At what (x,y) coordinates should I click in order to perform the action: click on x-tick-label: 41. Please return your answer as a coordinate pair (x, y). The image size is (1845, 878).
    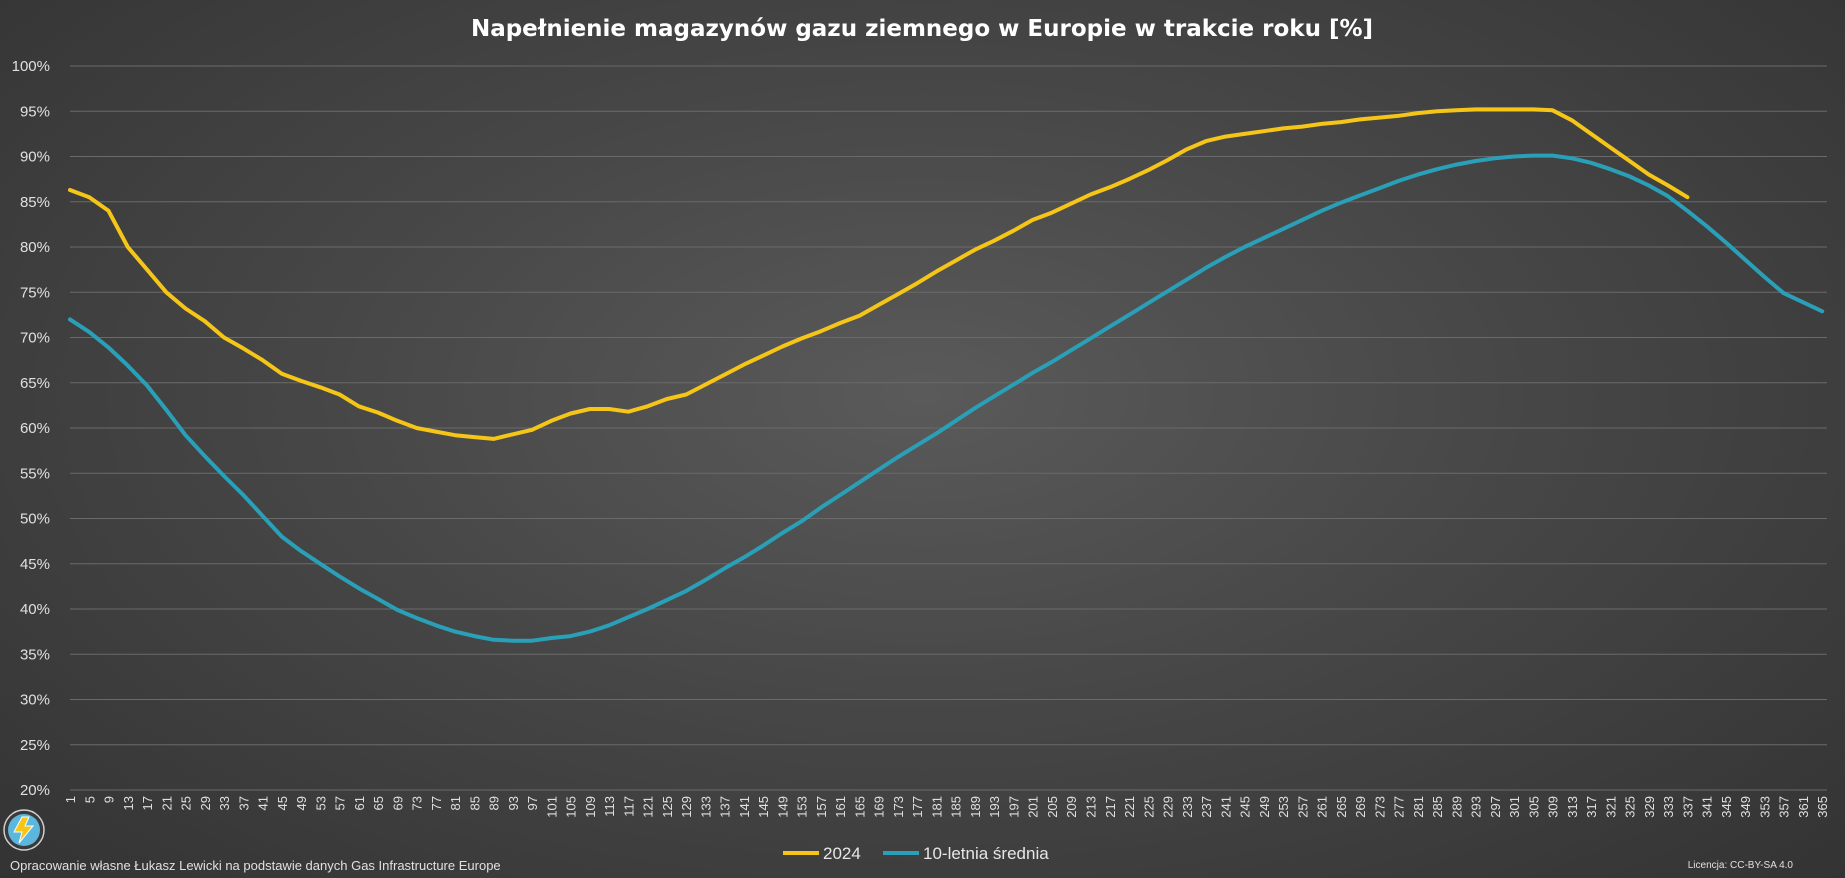
    Looking at the image, I should click on (263, 803).